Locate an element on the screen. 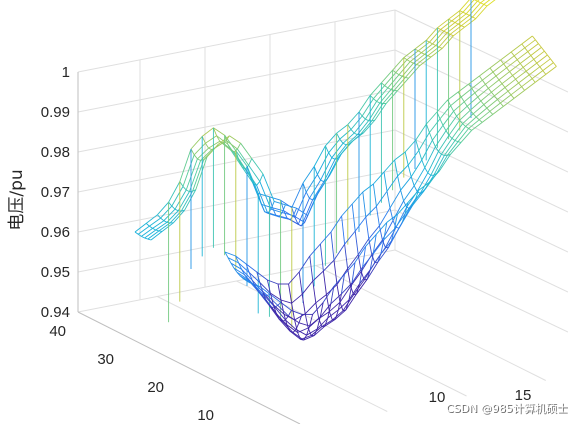 This screenshot has width=568, height=424. z-tick-label: 0.98 is located at coordinates (55, 152).